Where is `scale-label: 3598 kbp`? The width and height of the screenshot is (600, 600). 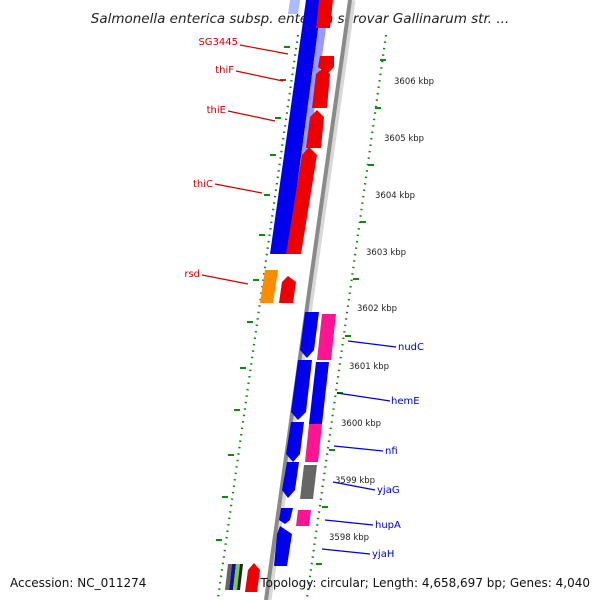
scale-label: 3598 kbp is located at coordinates (349, 538).